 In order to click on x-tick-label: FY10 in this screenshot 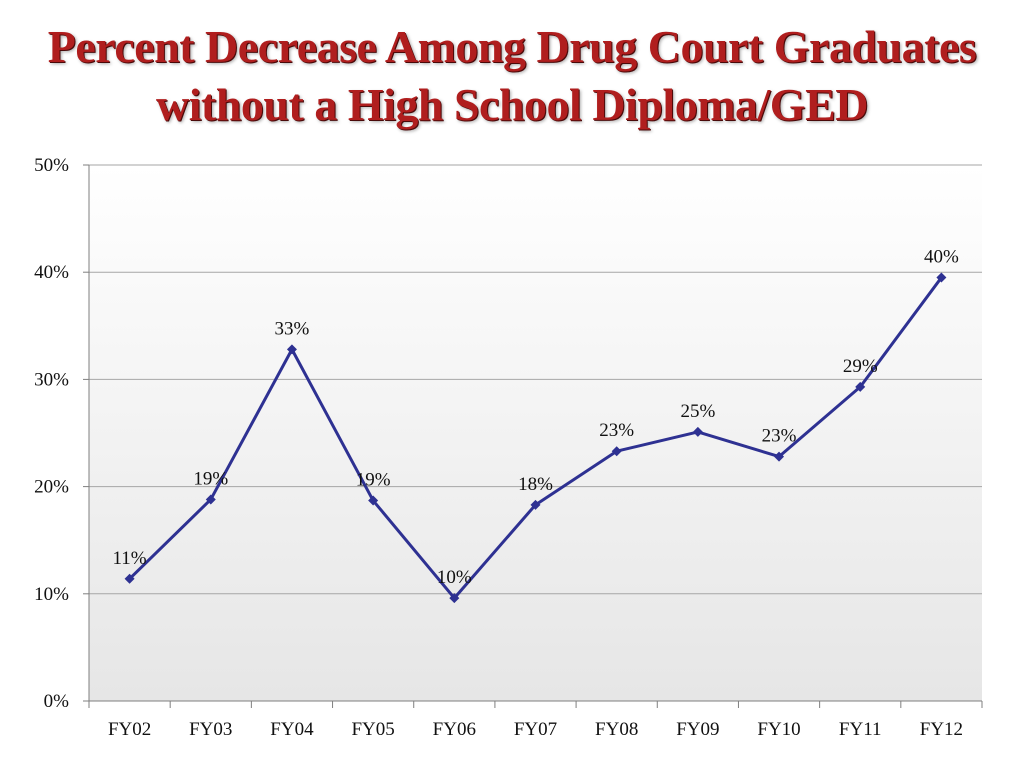, I will do `click(778, 729)`.